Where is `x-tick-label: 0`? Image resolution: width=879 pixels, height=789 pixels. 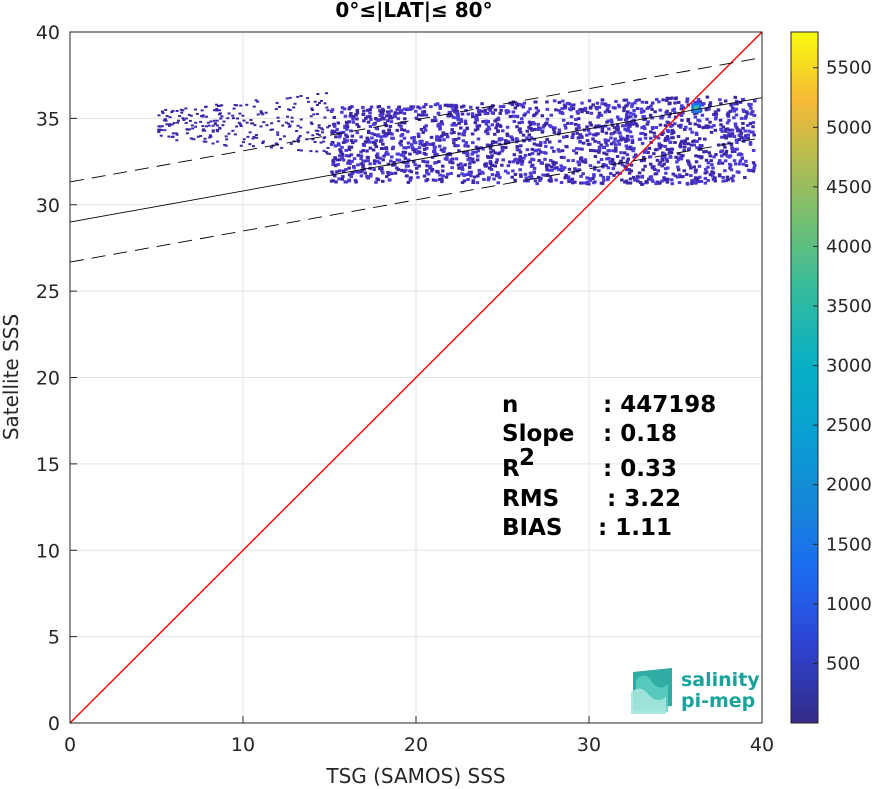
x-tick-label: 0 is located at coordinates (70, 745).